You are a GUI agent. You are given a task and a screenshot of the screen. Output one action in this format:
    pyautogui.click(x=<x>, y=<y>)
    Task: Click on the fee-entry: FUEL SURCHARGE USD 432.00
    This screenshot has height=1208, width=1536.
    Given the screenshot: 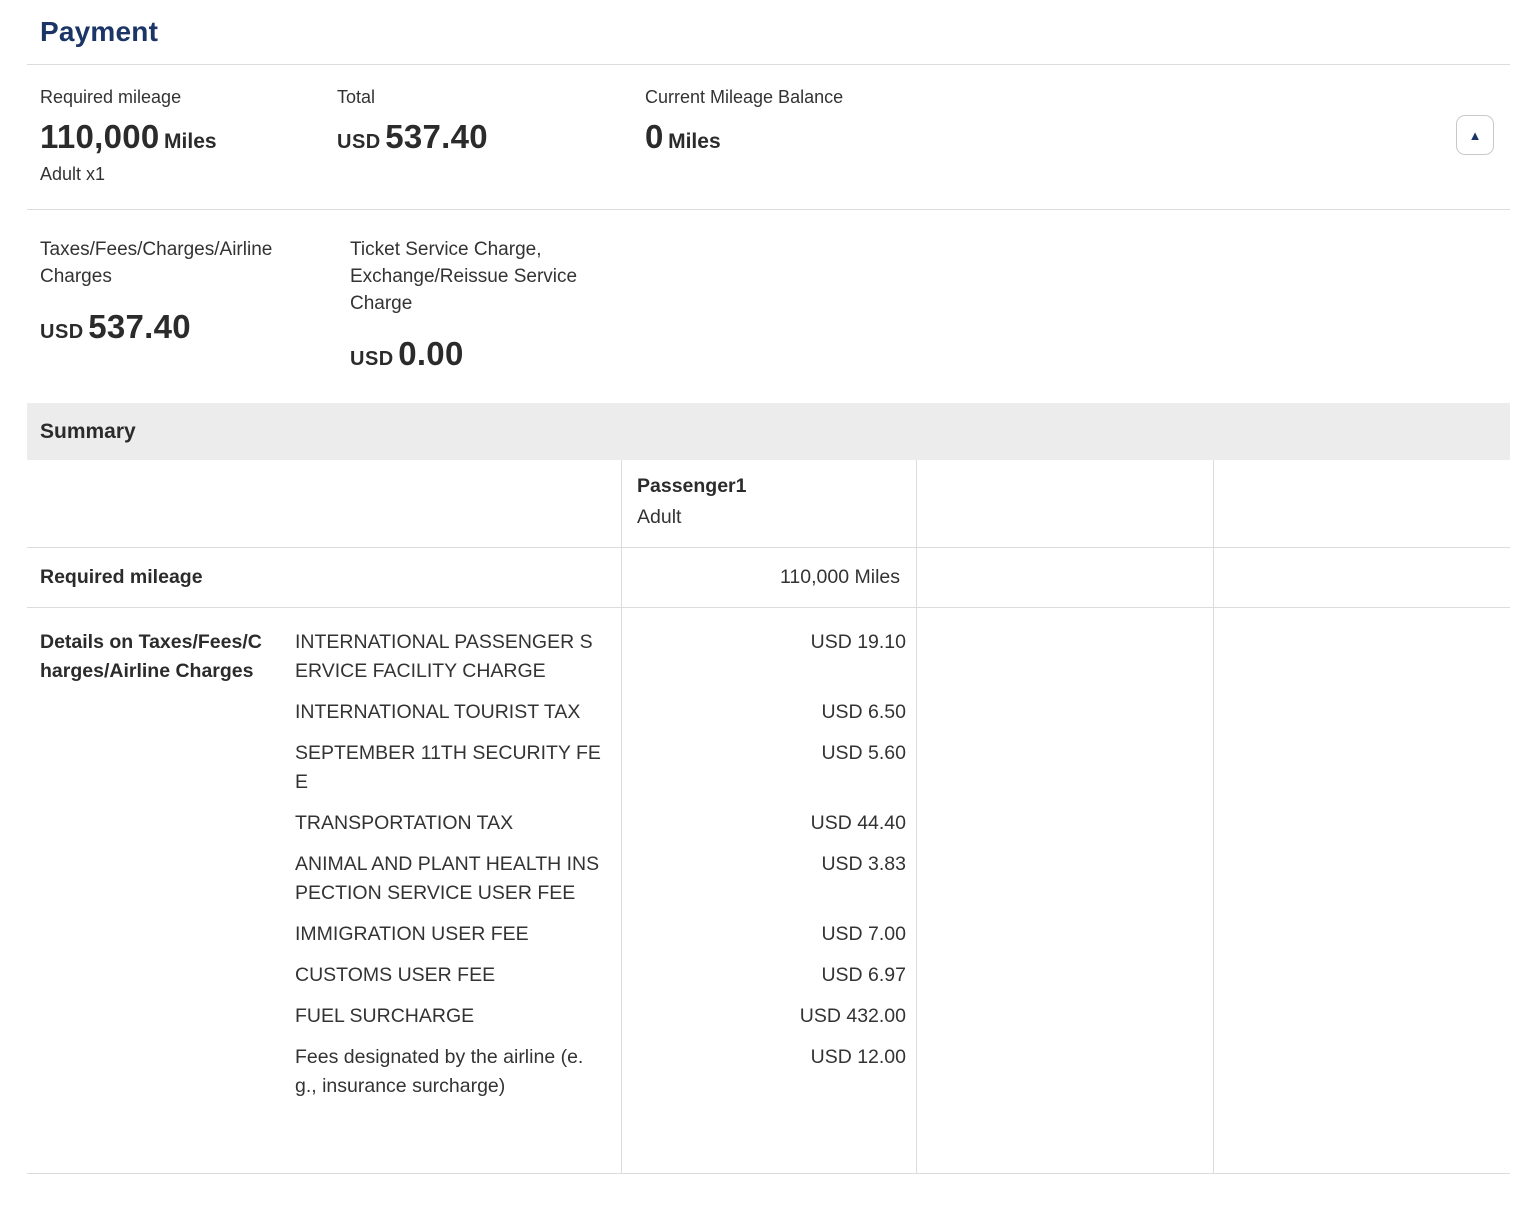 What is the action you would take?
    pyautogui.click(x=608, y=1016)
    